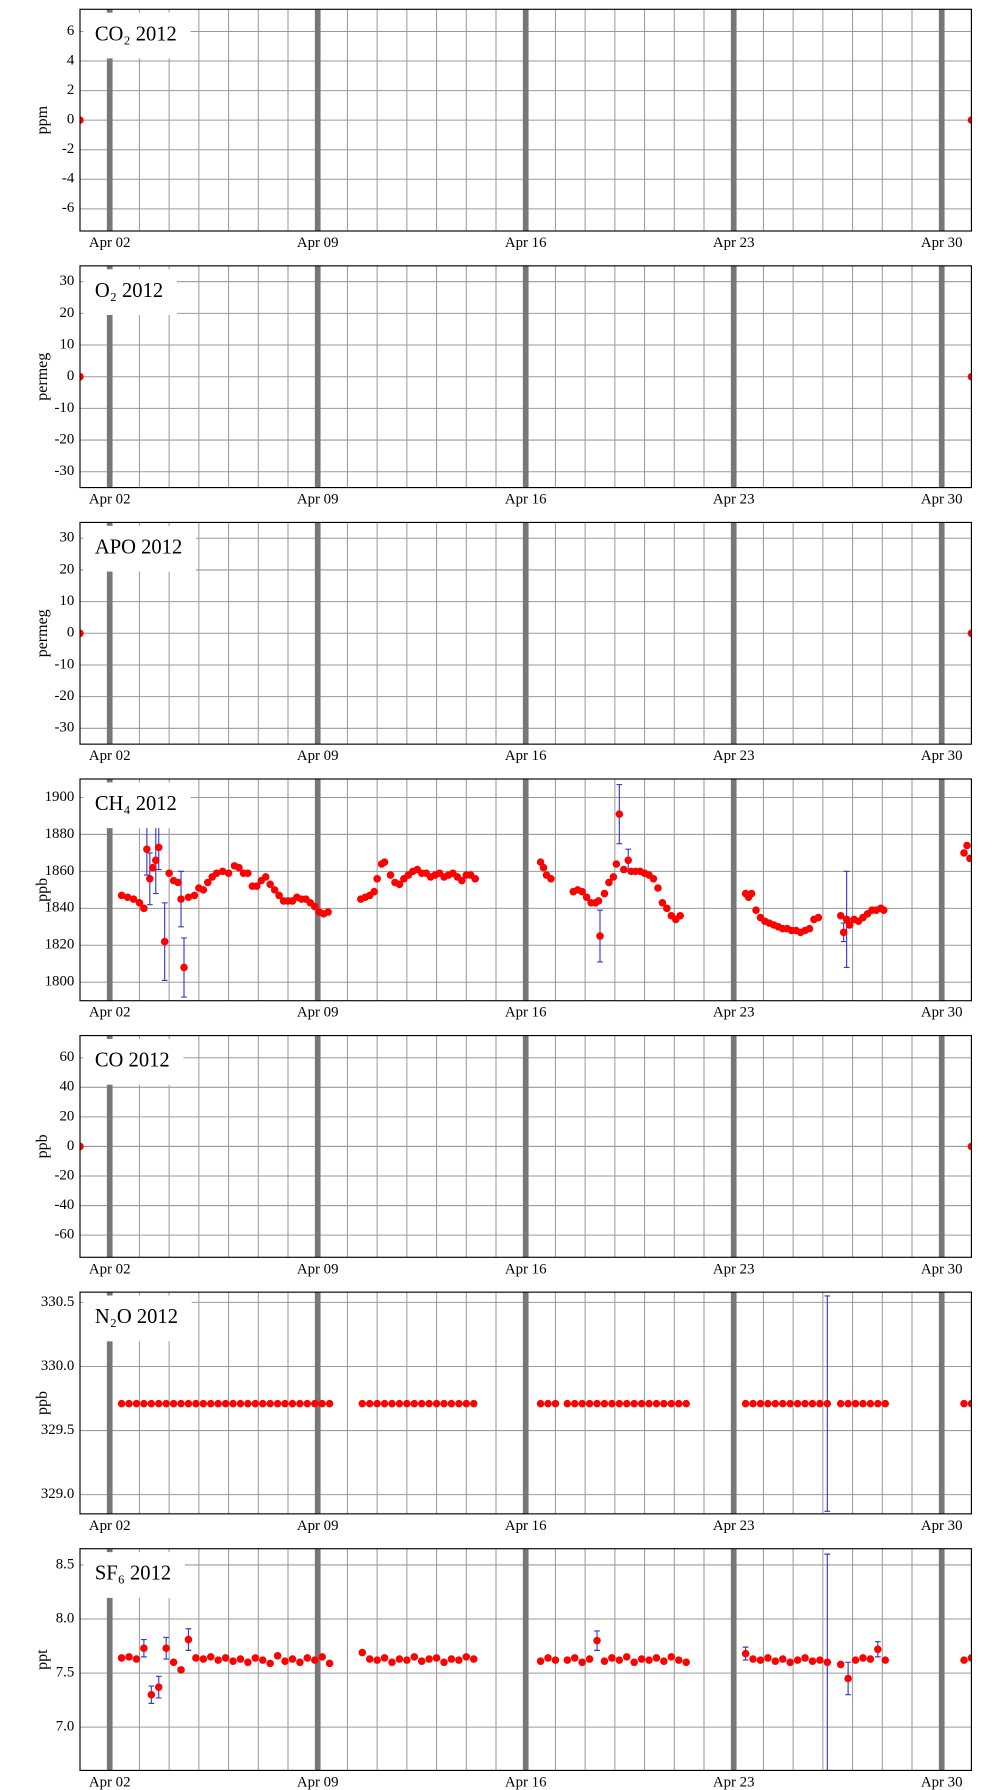  What do you see at coordinates (57, 1366) in the screenshot?
I see `y-tick-label: 330.0` at bounding box center [57, 1366].